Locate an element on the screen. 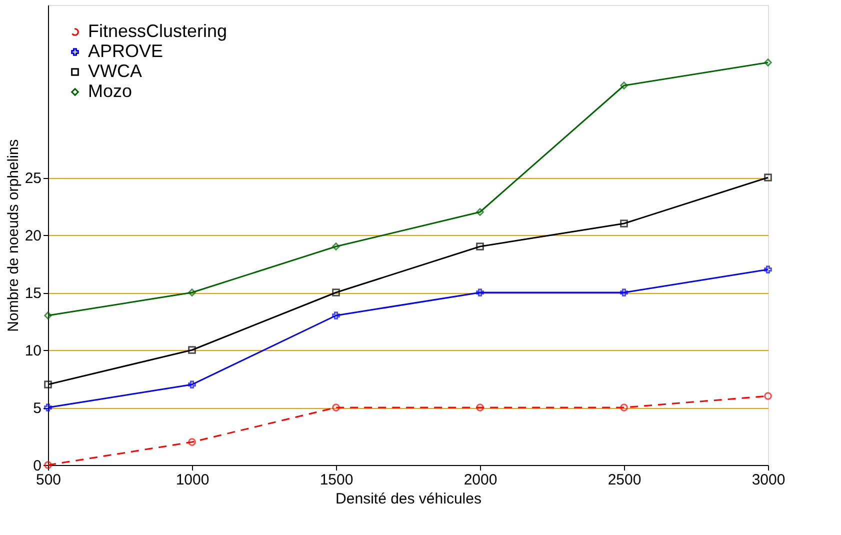  legend-label: VWCA is located at coordinates (115, 71).